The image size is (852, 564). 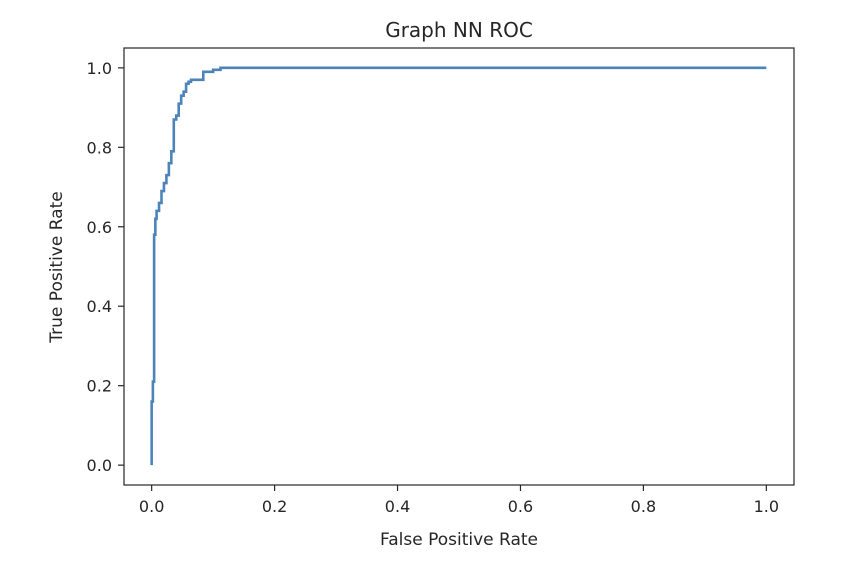 What do you see at coordinates (99, 227) in the screenshot?
I see `y-tick-label: 0.6` at bounding box center [99, 227].